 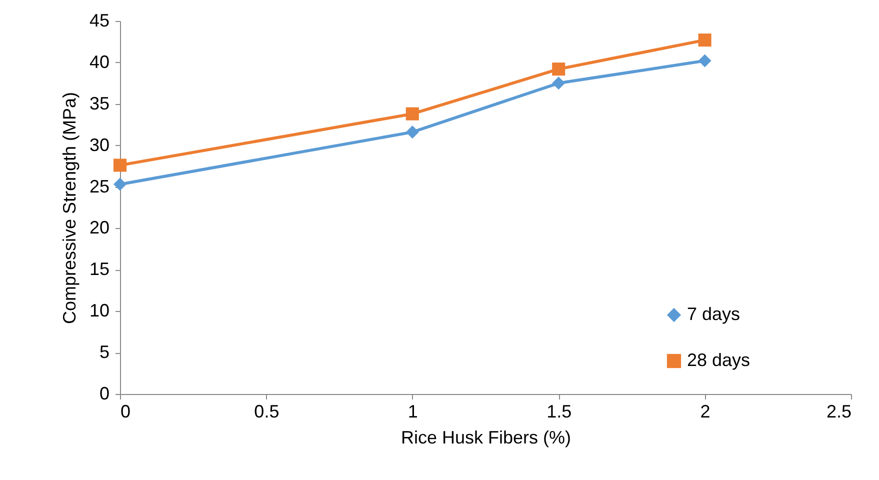 I want to click on y-tick-label: 5, so click(x=104, y=352).